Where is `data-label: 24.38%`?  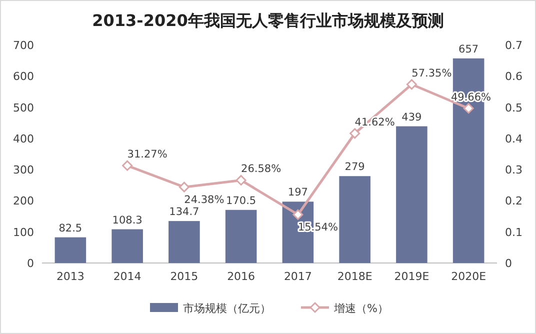 data-label: 24.38% is located at coordinates (204, 200).